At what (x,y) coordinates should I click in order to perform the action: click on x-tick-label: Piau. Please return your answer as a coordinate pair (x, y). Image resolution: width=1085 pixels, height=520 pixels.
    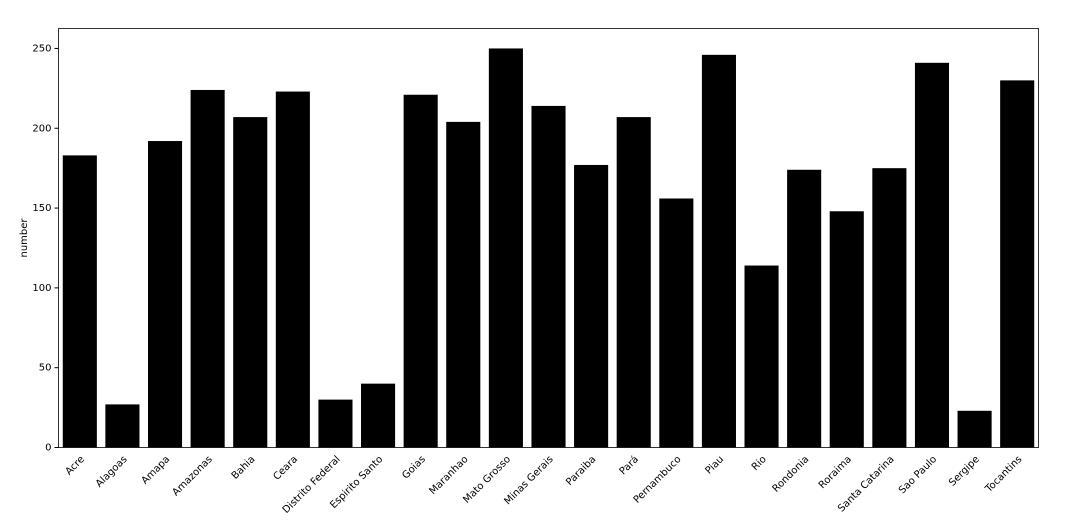
    Looking at the image, I should click on (715, 465).